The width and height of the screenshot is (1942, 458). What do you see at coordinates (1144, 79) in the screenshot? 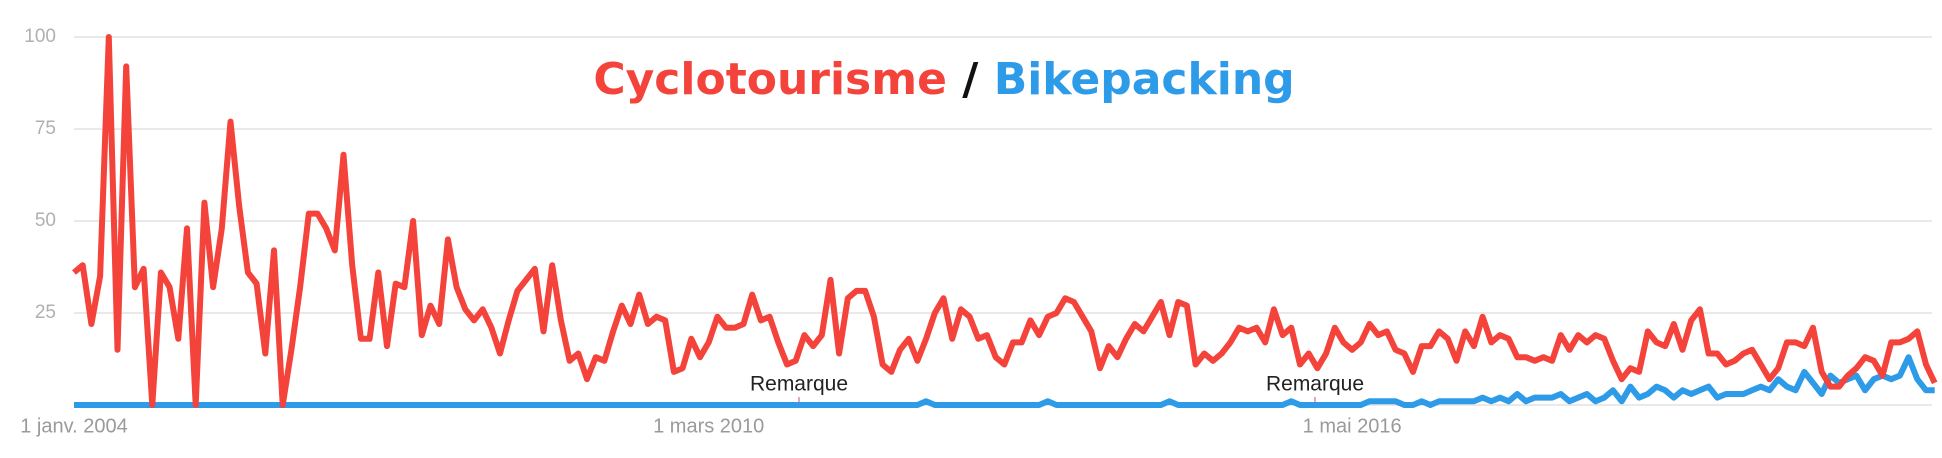
I see `title-series-b: Bikepacking` at bounding box center [1144, 79].